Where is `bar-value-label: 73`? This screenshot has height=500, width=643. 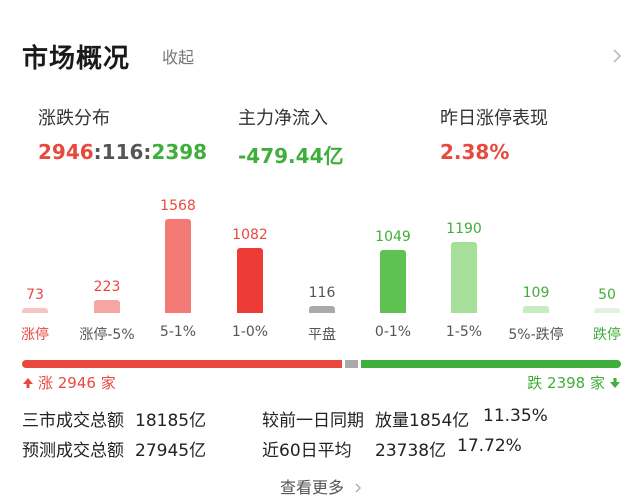 bar-value-label: 73 is located at coordinates (35, 295).